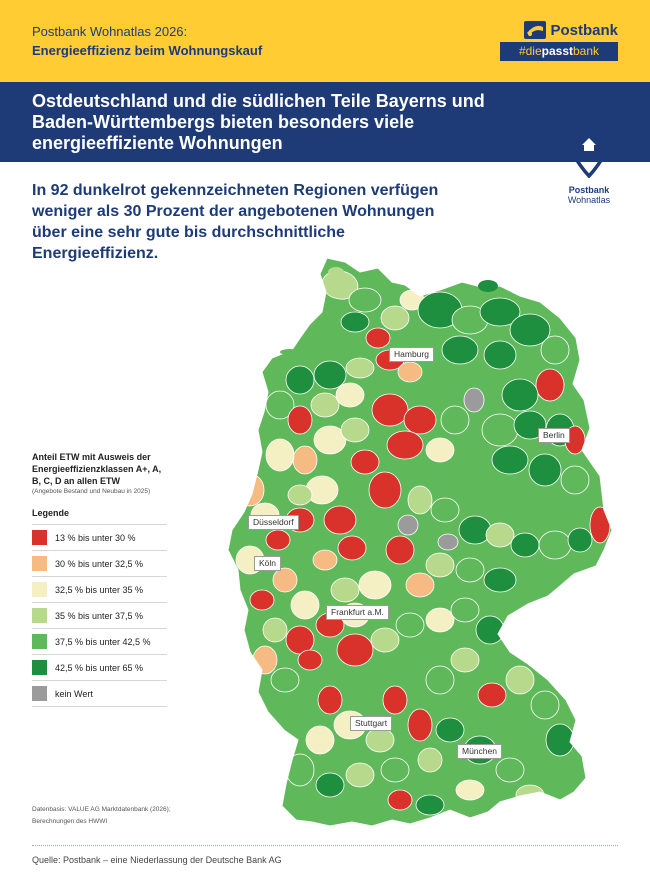 Image resolution: width=650 pixels, height=889 pixels. Describe the element at coordinates (268, 563) in the screenshot. I see `city-label-koeln: Köln` at that location.